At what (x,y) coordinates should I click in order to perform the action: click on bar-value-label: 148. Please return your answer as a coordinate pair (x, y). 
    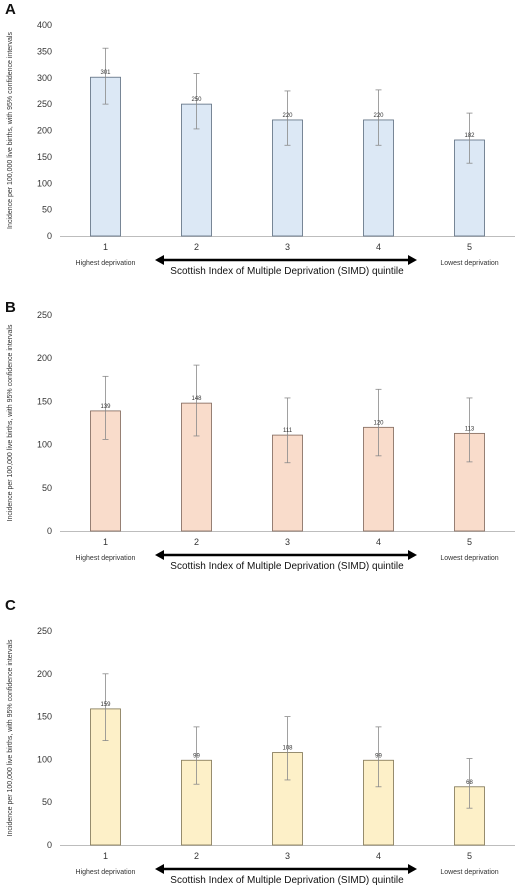
    Looking at the image, I should click on (196, 399).